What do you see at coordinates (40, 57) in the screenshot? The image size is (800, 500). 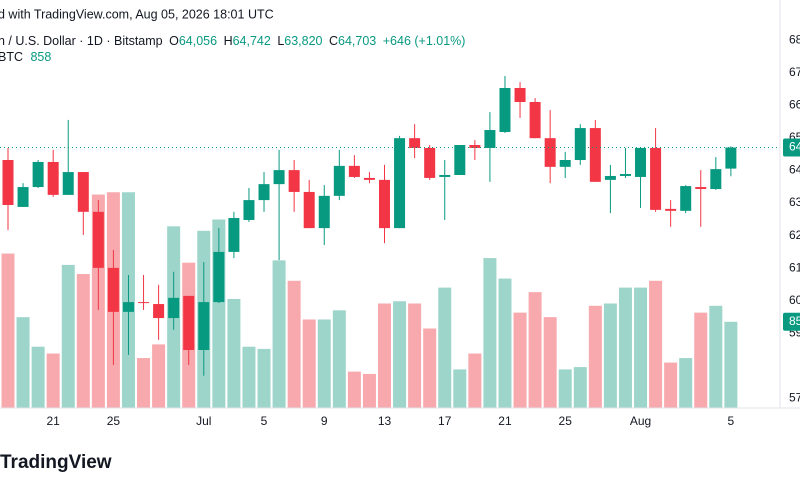 I see `volume-last: 858` at bounding box center [40, 57].